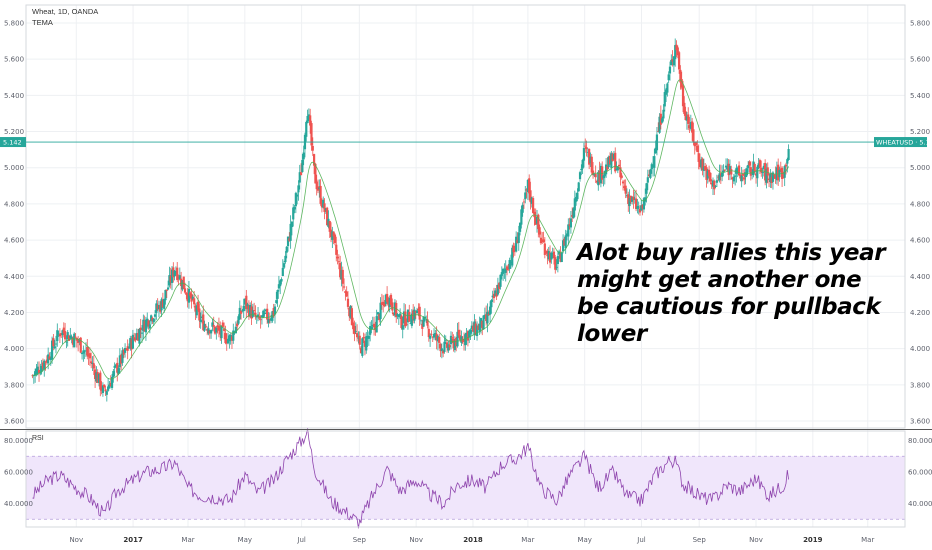 Image resolution: width=932 pixels, height=550 pixels. What do you see at coordinates (920, 24) in the screenshot?
I see `y-tick-label-right: 5.800` at bounding box center [920, 24].